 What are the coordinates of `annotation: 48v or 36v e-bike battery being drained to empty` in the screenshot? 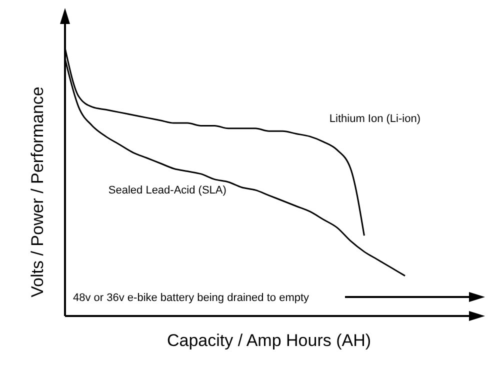 It's located at (191, 298).